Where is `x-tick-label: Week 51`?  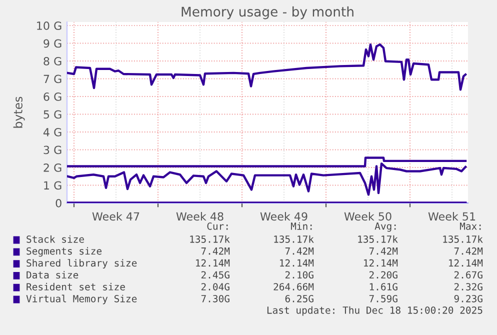
x-tick-label: Week 51 is located at coordinates (452, 216).